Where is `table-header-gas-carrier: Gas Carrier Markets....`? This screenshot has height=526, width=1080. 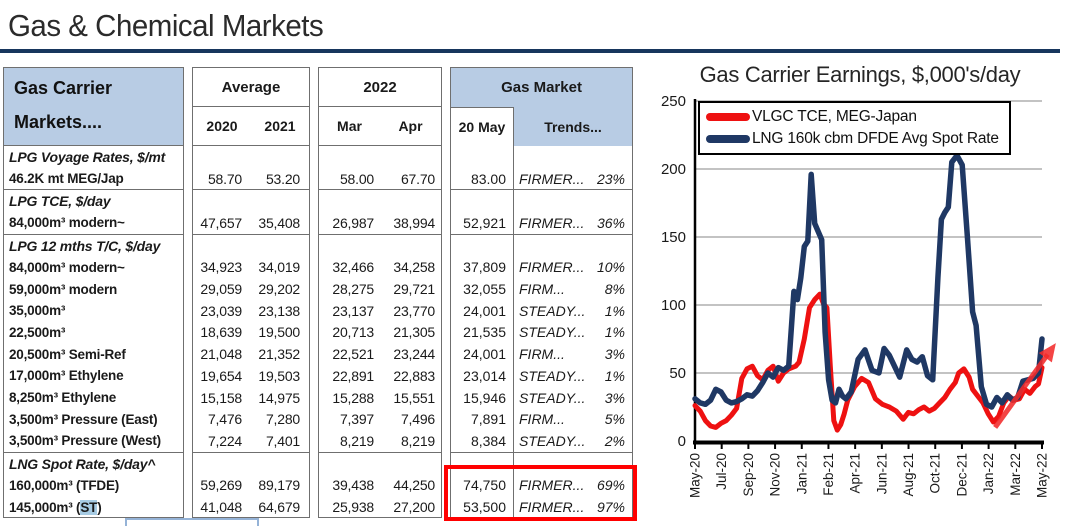 table-header-gas-carrier: Gas Carrier Markets.... is located at coordinates (93, 107).